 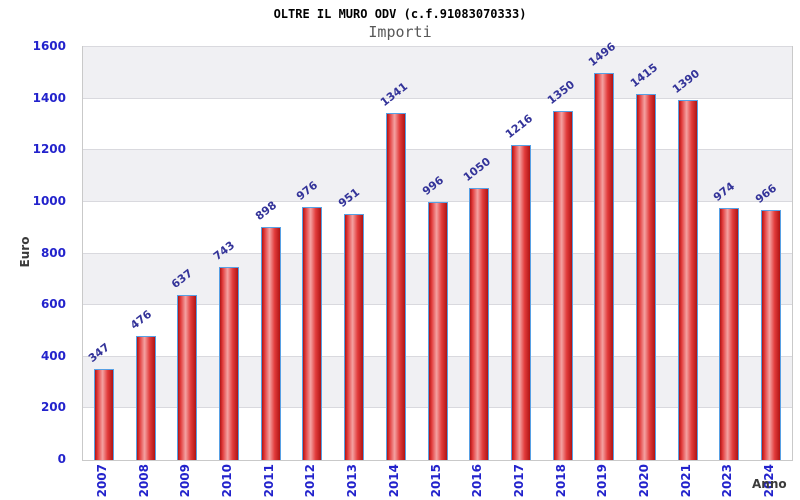 What do you see at coordinates (727, 481) in the screenshot?
I see `x-tick-label: 2023` at bounding box center [727, 481].